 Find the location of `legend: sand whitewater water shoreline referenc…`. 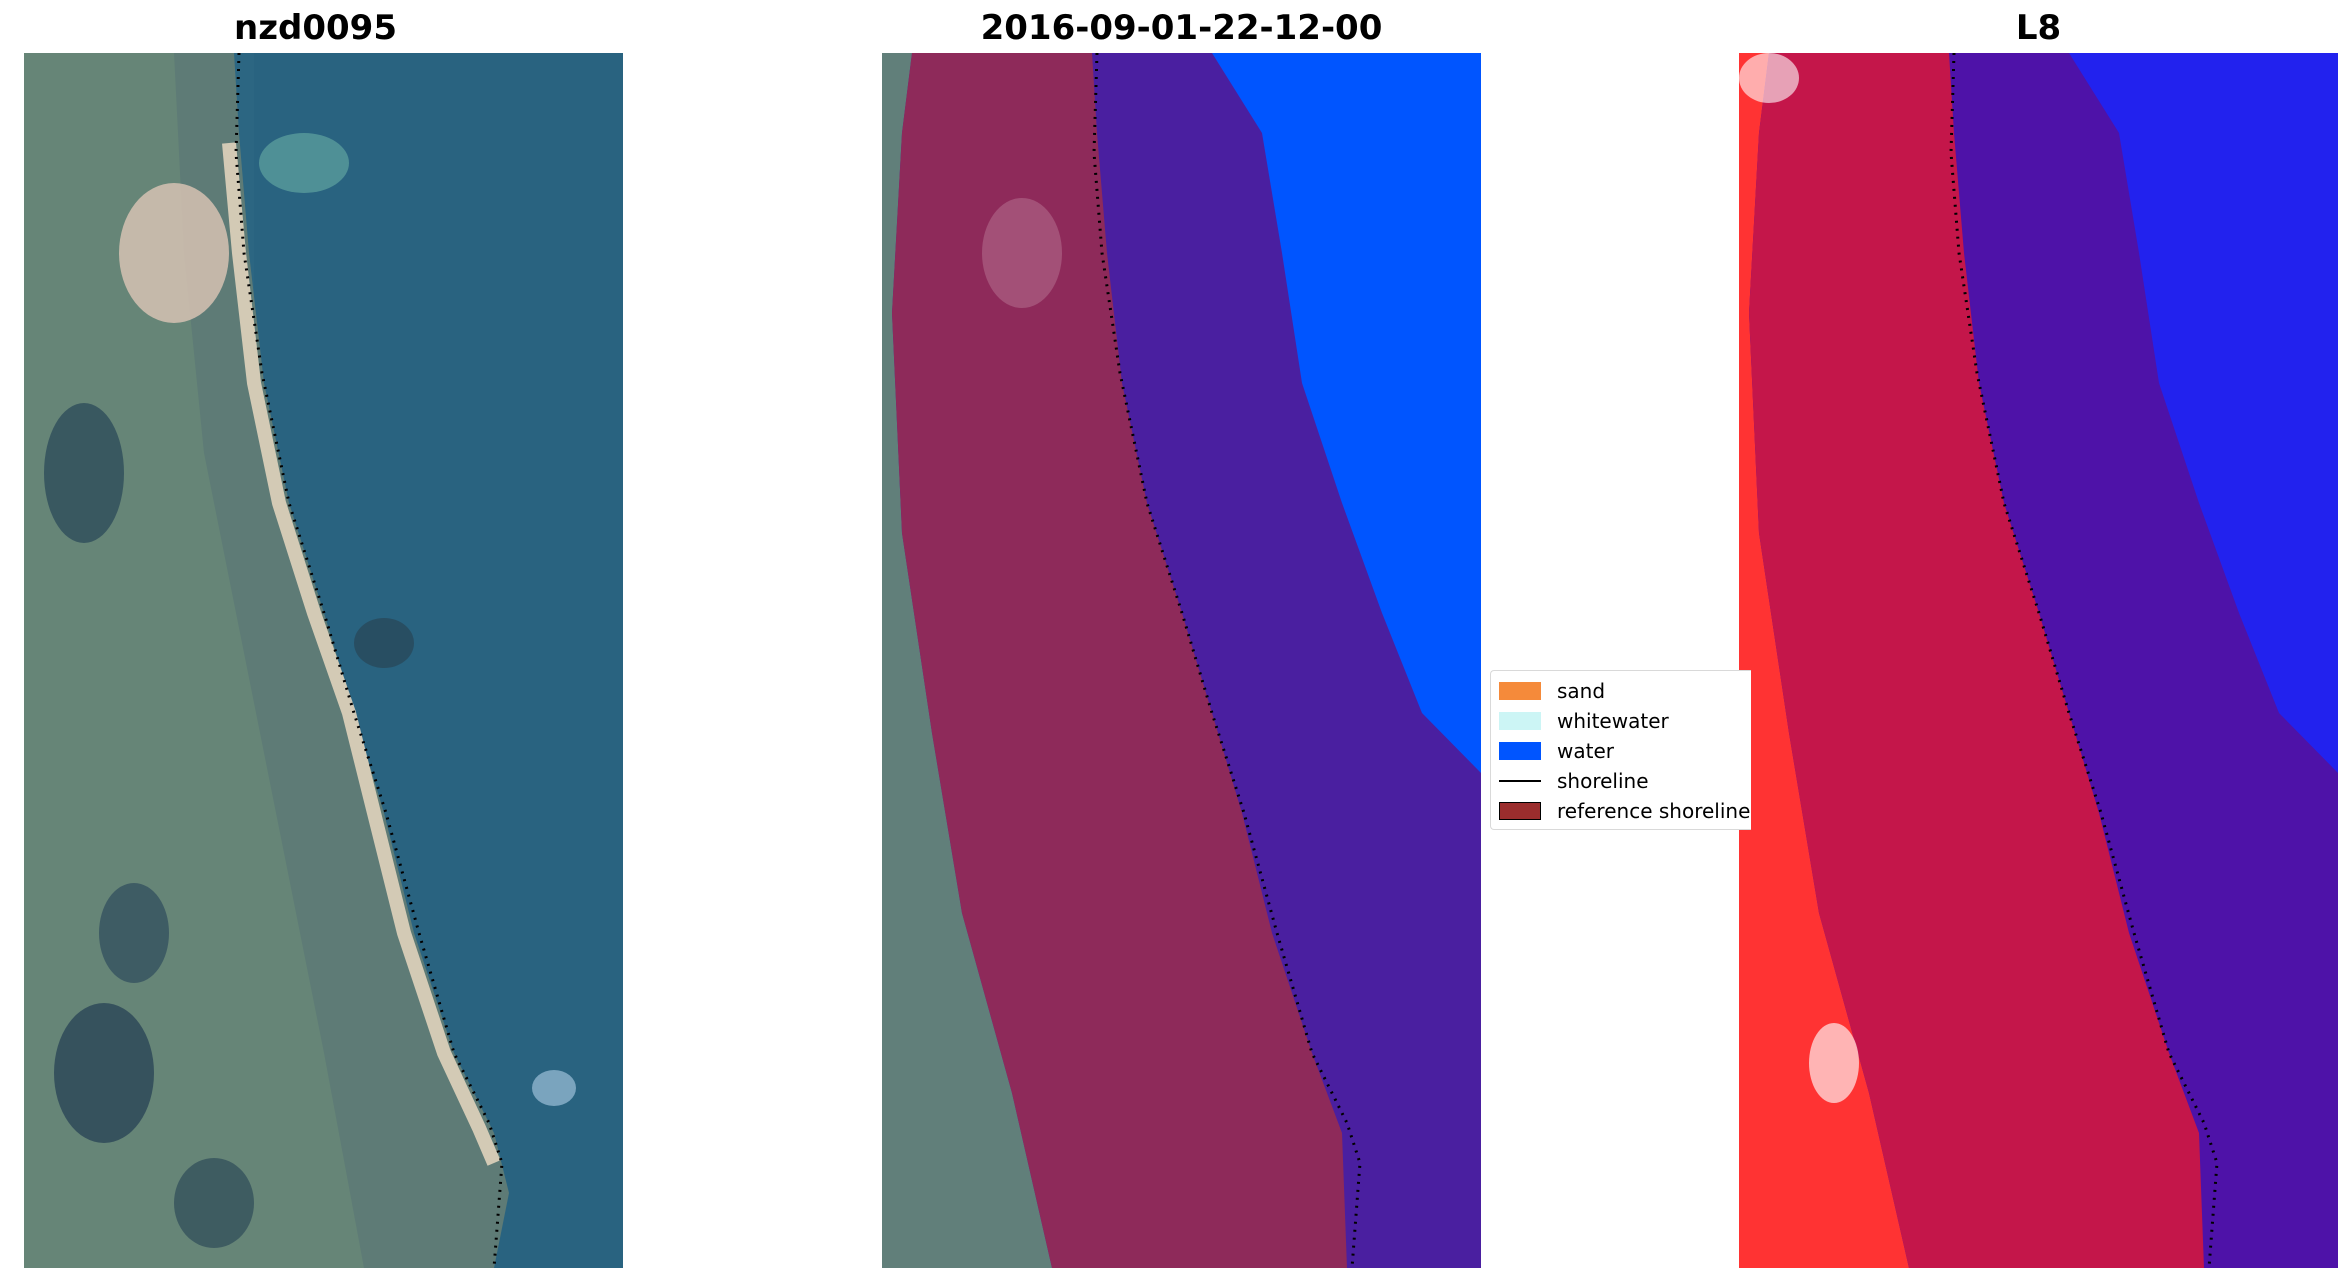

legend: sand whitewater water shoreline referenc… is located at coordinates (1620, 750).